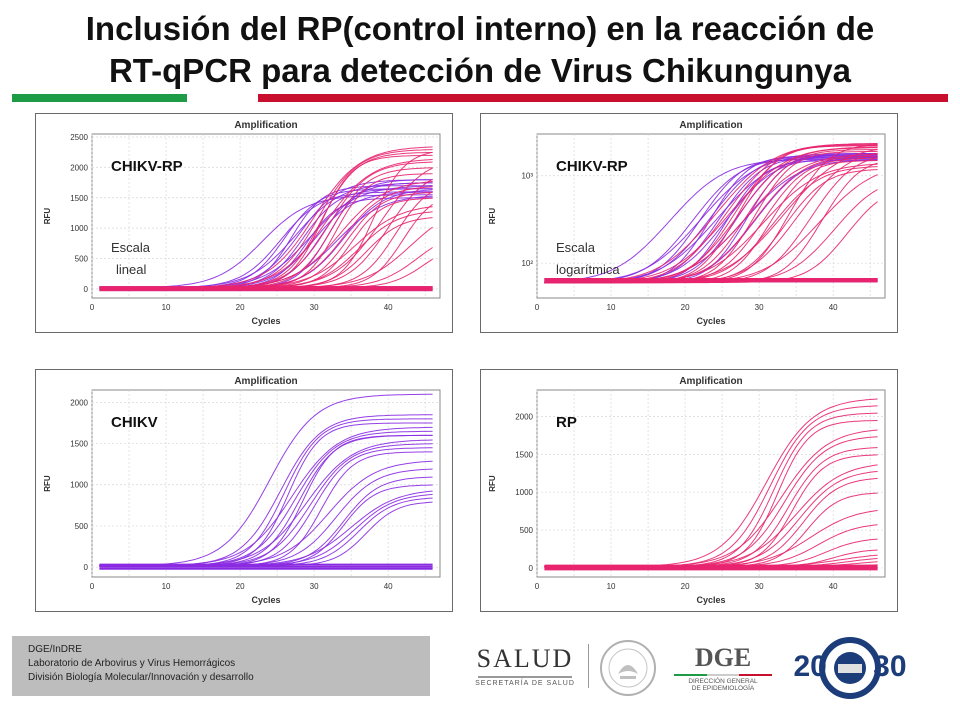 The height and width of the screenshot is (720, 960). What do you see at coordinates (527, 263) in the screenshot?
I see `y-tick-label: 10²` at bounding box center [527, 263].